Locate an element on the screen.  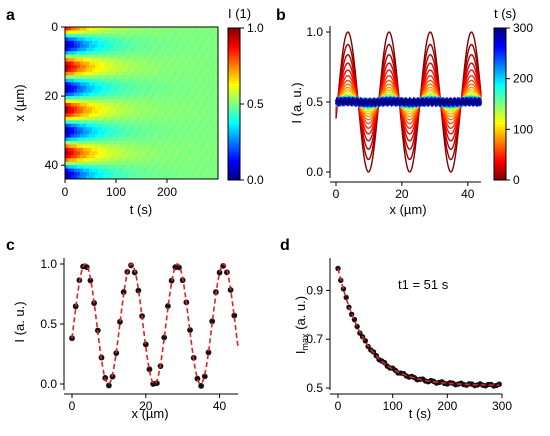
heatmap-colorbar-segment is located at coordinates (234, 80).